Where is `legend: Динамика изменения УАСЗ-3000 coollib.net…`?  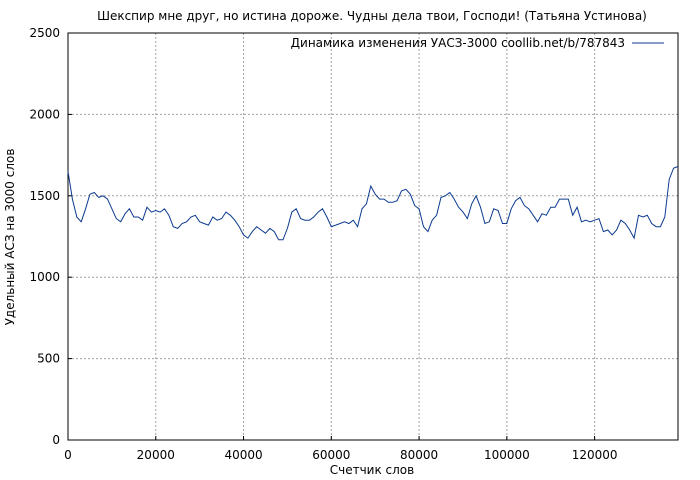
legend: Динамика изменения УАСЗ-3000 coollib.net… is located at coordinates (477, 43).